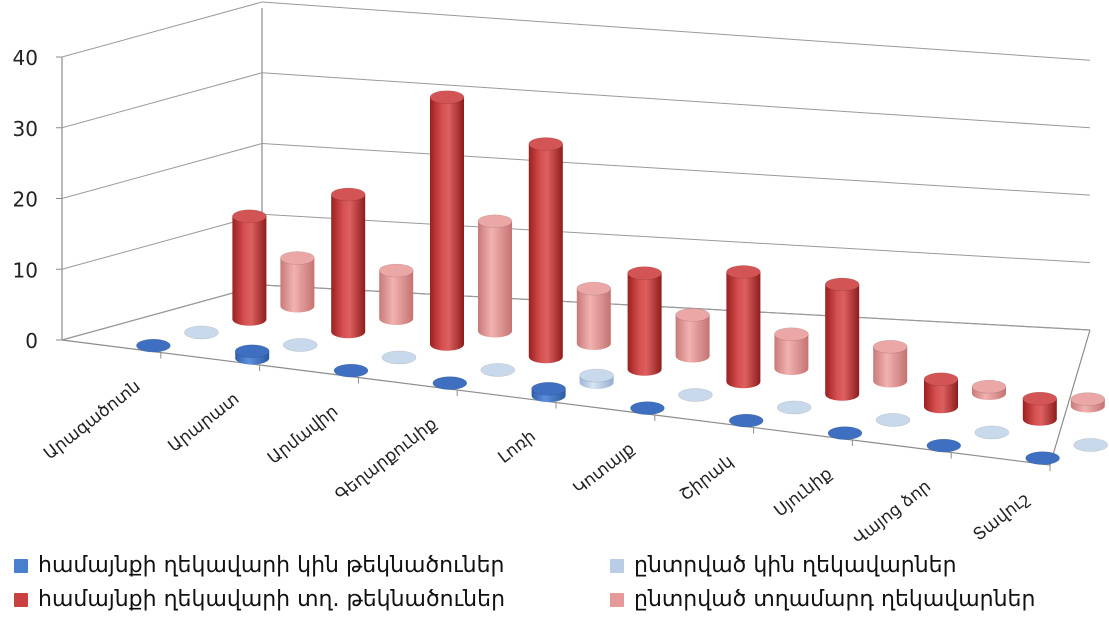  Describe the element at coordinates (271, 565) in the screenshot. I see `legend-label-female-candidates: համայնքի ղեկավարի կին թեկնածուներ` at that location.